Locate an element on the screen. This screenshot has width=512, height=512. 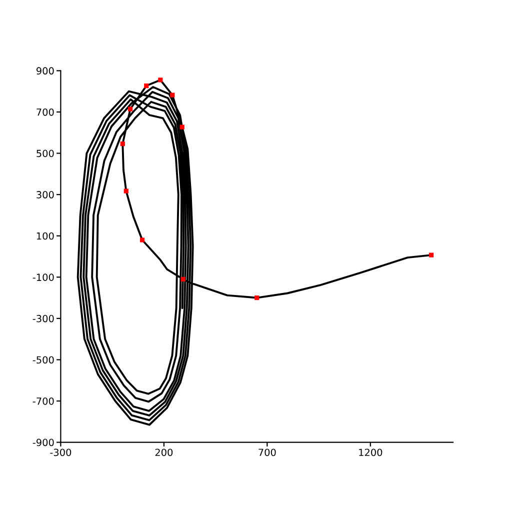
y-tick-label: 700 is located at coordinates (45, 112).